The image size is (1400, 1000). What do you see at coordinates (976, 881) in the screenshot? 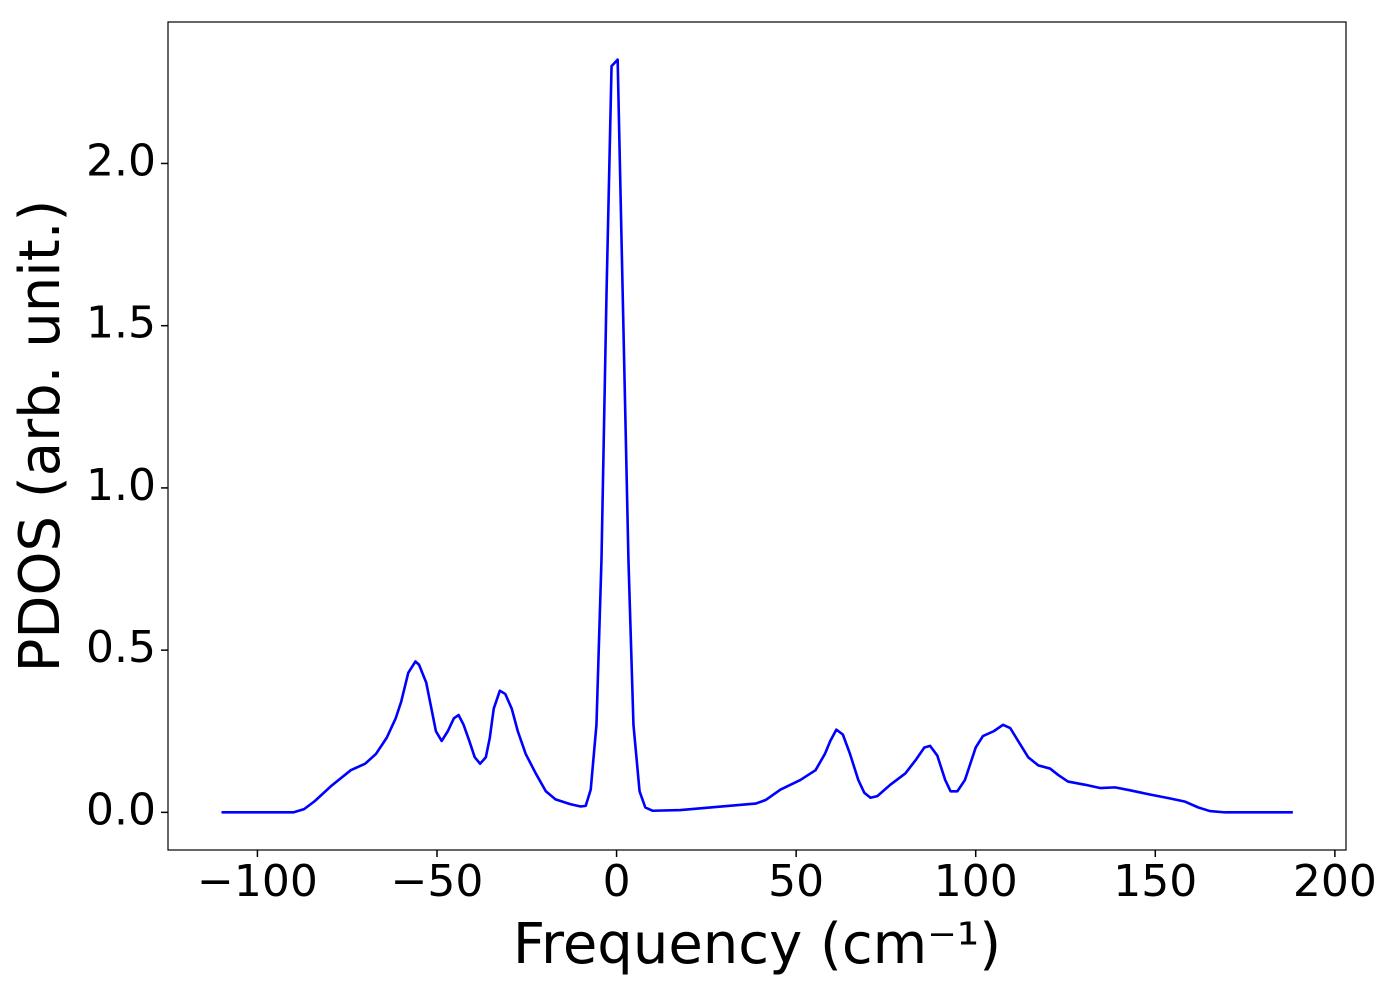
I see `x-tick-label: 100` at bounding box center [976, 881].